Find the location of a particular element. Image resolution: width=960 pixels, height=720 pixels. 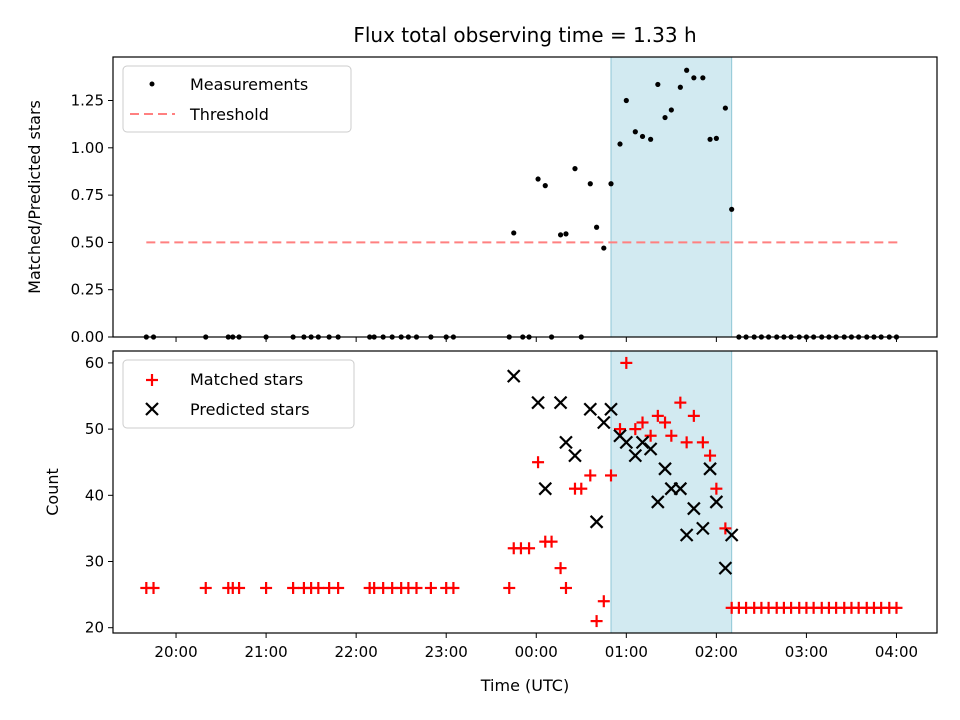

count-y-axis-label: Count is located at coordinates (52, 492).